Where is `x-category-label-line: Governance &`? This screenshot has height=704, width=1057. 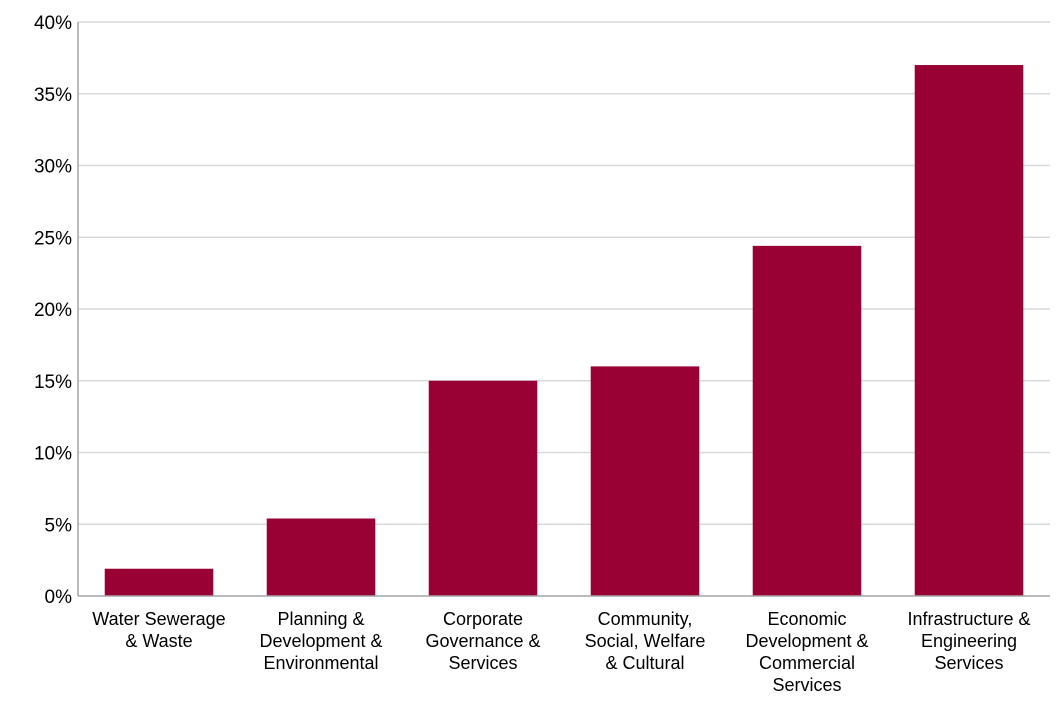 x-category-label-line: Governance & is located at coordinates (482, 641).